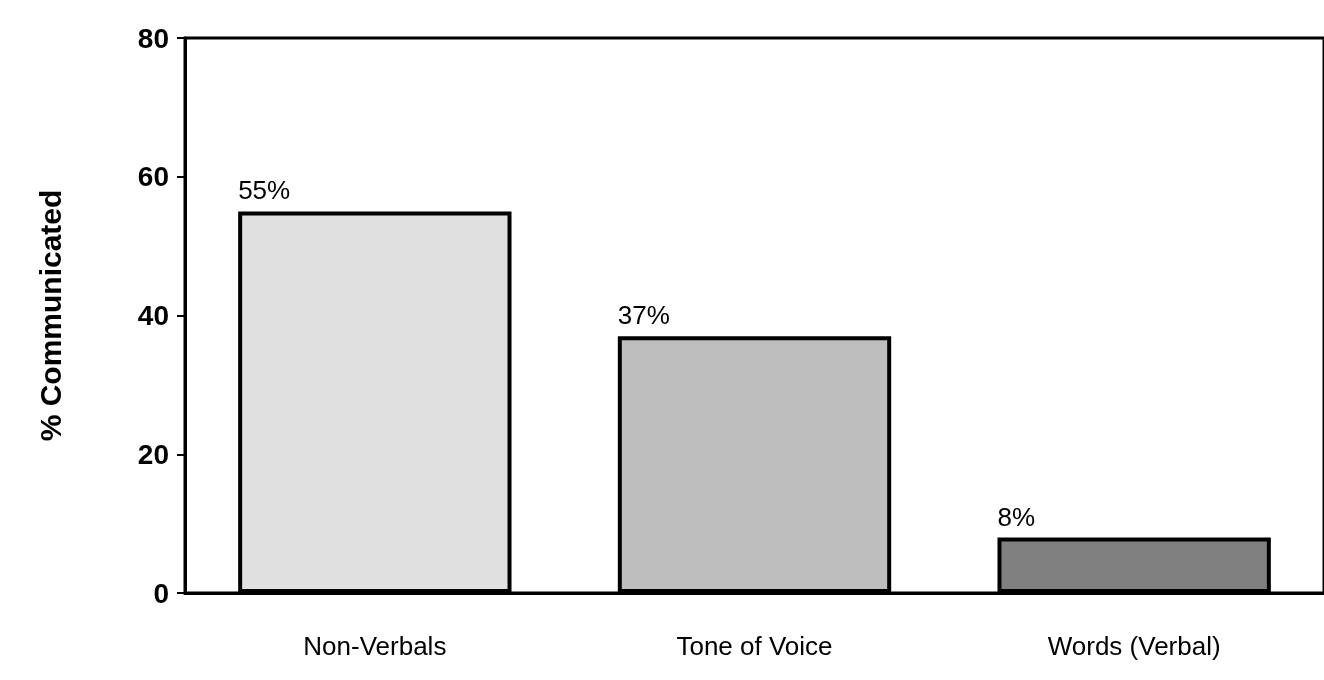 The height and width of the screenshot is (680, 1324). Describe the element at coordinates (643, 315) in the screenshot. I see `data-label: 37%` at that location.